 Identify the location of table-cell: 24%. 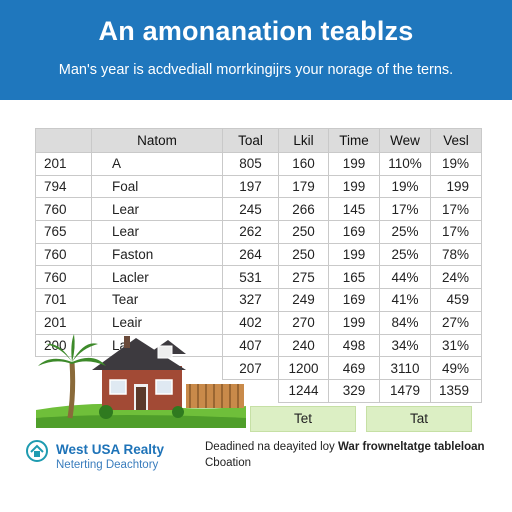
(456, 277).